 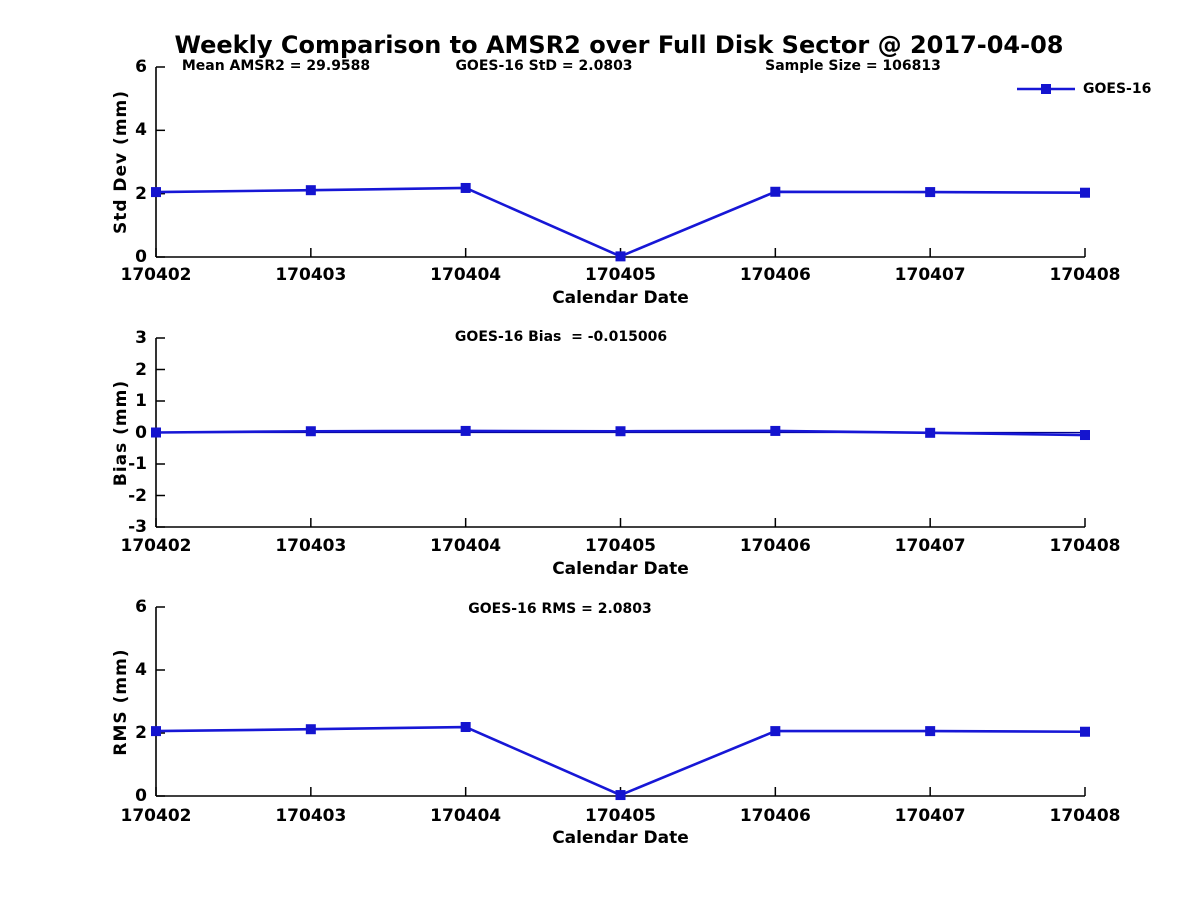 What do you see at coordinates (141, 432) in the screenshot?
I see `bias-y-tick-label: 0` at bounding box center [141, 432].